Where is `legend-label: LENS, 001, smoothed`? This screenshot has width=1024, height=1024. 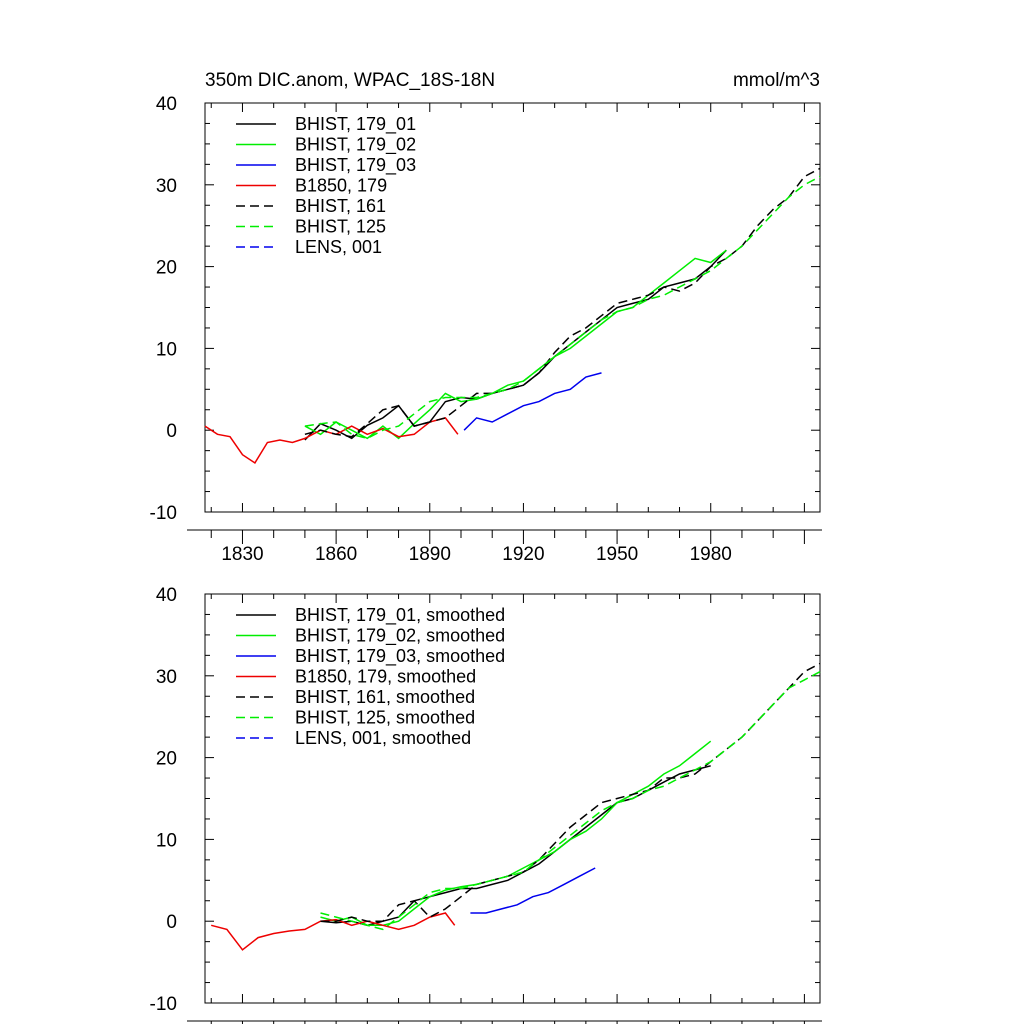
legend-label: LENS, 001, smoothed is located at coordinates (383, 738).